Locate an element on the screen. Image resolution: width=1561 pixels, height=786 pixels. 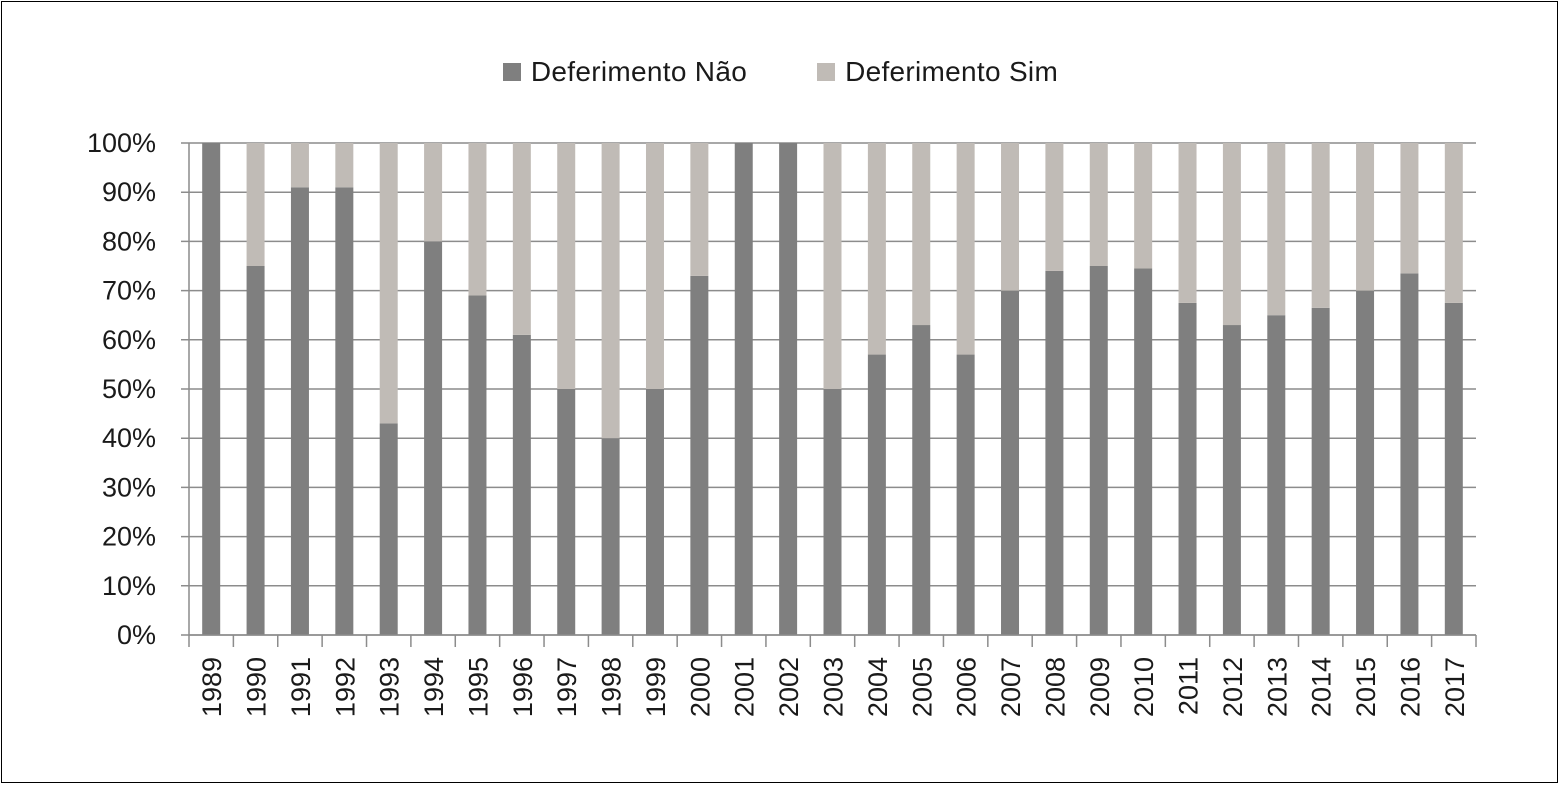
y-tick-label: 10% is located at coordinates (129, 586).